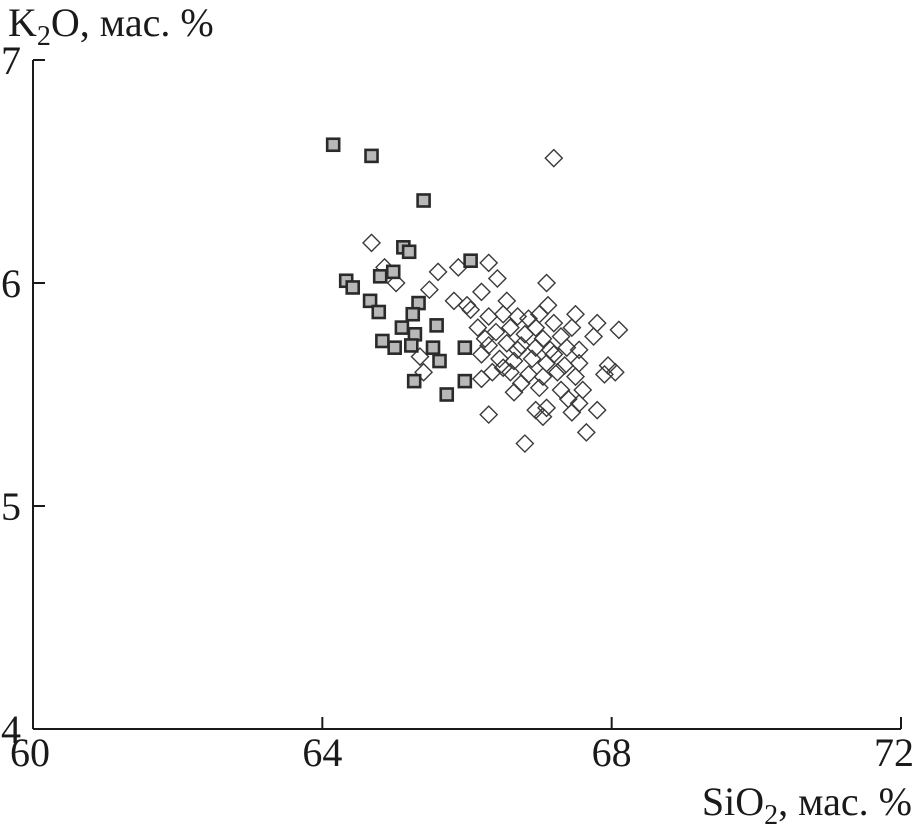 Image resolution: width=920 pixels, height=837 pixels. Describe the element at coordinates (771, 815) in the screenshot. I see `x-axis-title-subscript: 2` at that location.